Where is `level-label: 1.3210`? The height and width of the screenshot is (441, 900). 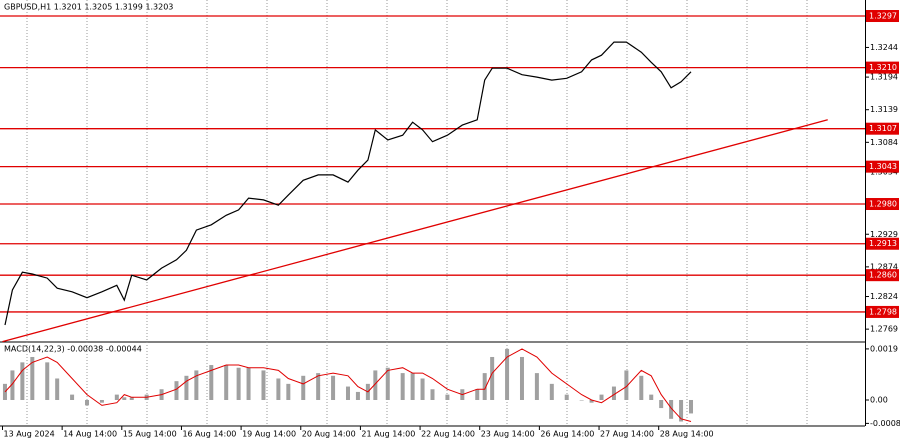 level-label: 1.3210 is located at coordinates (883, 67).